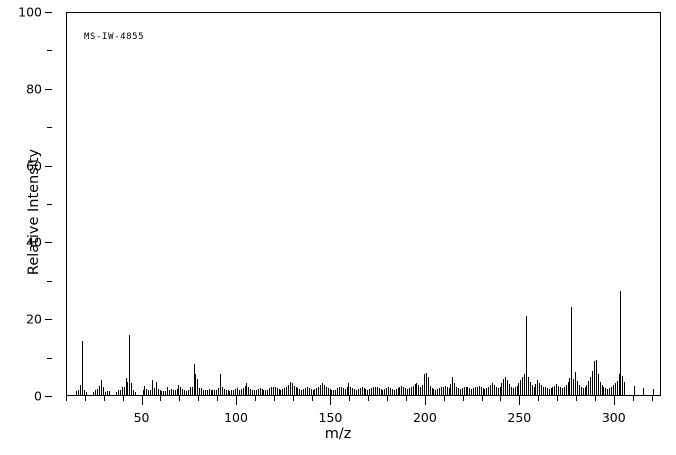 The width and height of the screenshot is (676, 455). I want to click on x-axis-tick-label: 150, so click(330, 417).